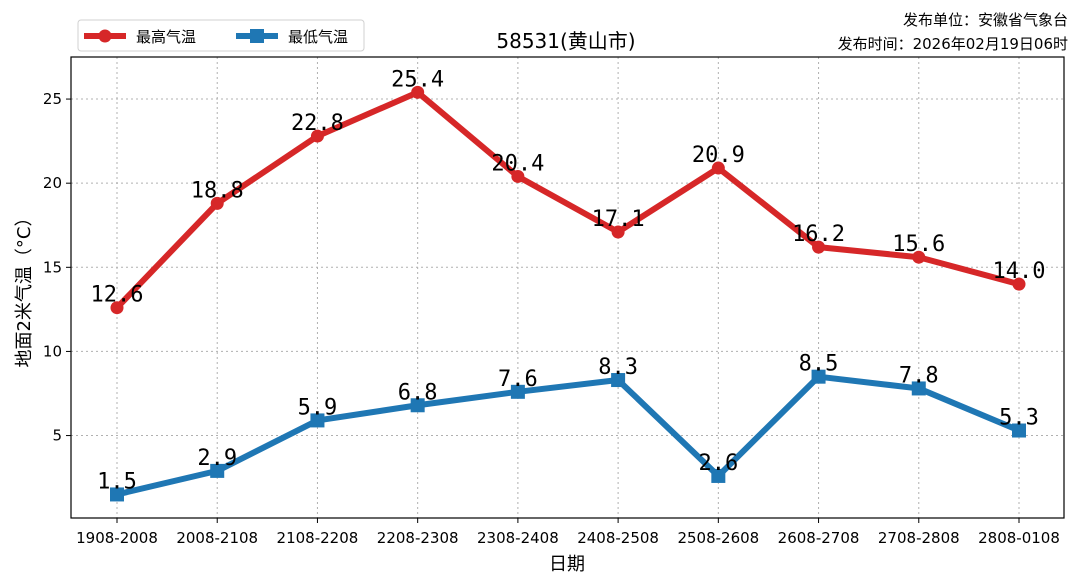 The image size is (1080, 584). What do you see at coordinates (919, 375) in the screenshot?
I see `data-label: 7.8` at bounding box center [919, 375].